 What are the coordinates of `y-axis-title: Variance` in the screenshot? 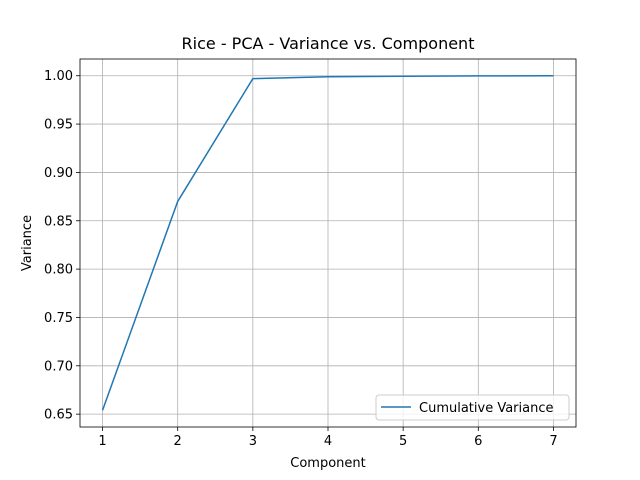 It's located at (27, 243).